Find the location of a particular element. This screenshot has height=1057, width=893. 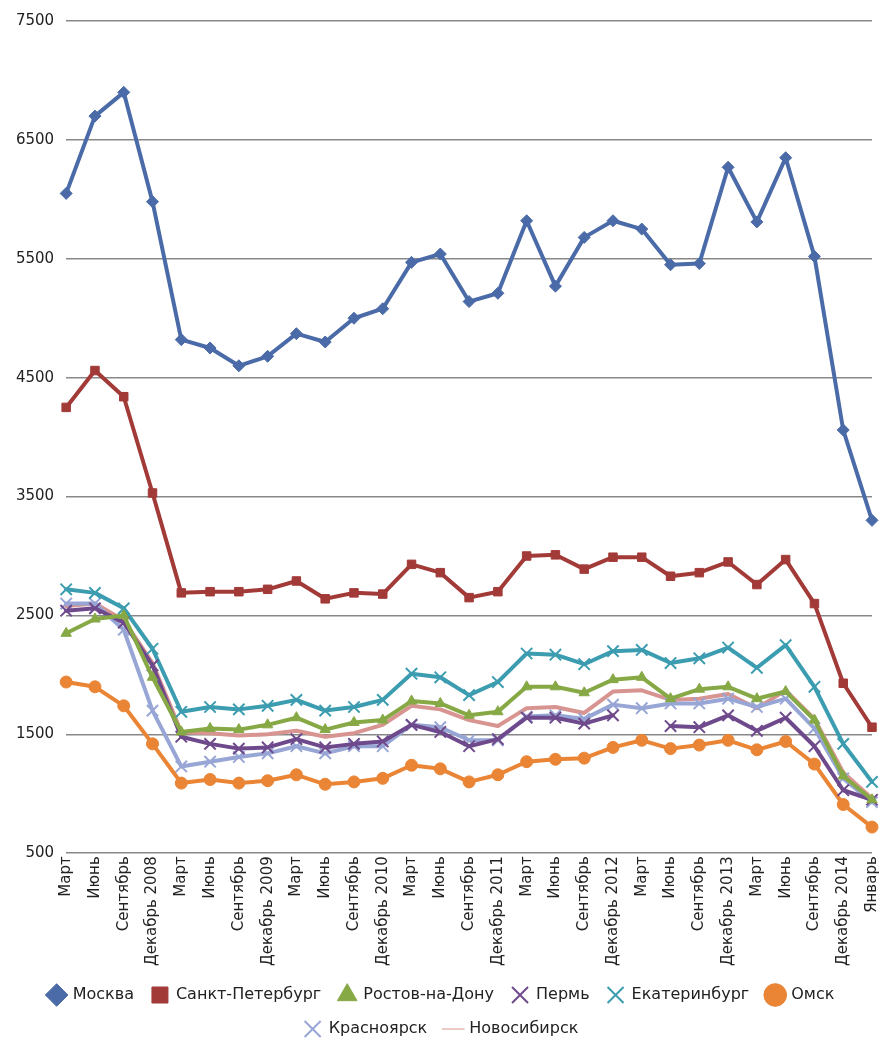

x-tick-label: Декабрь 2013 is located at coordinates (726, 911).